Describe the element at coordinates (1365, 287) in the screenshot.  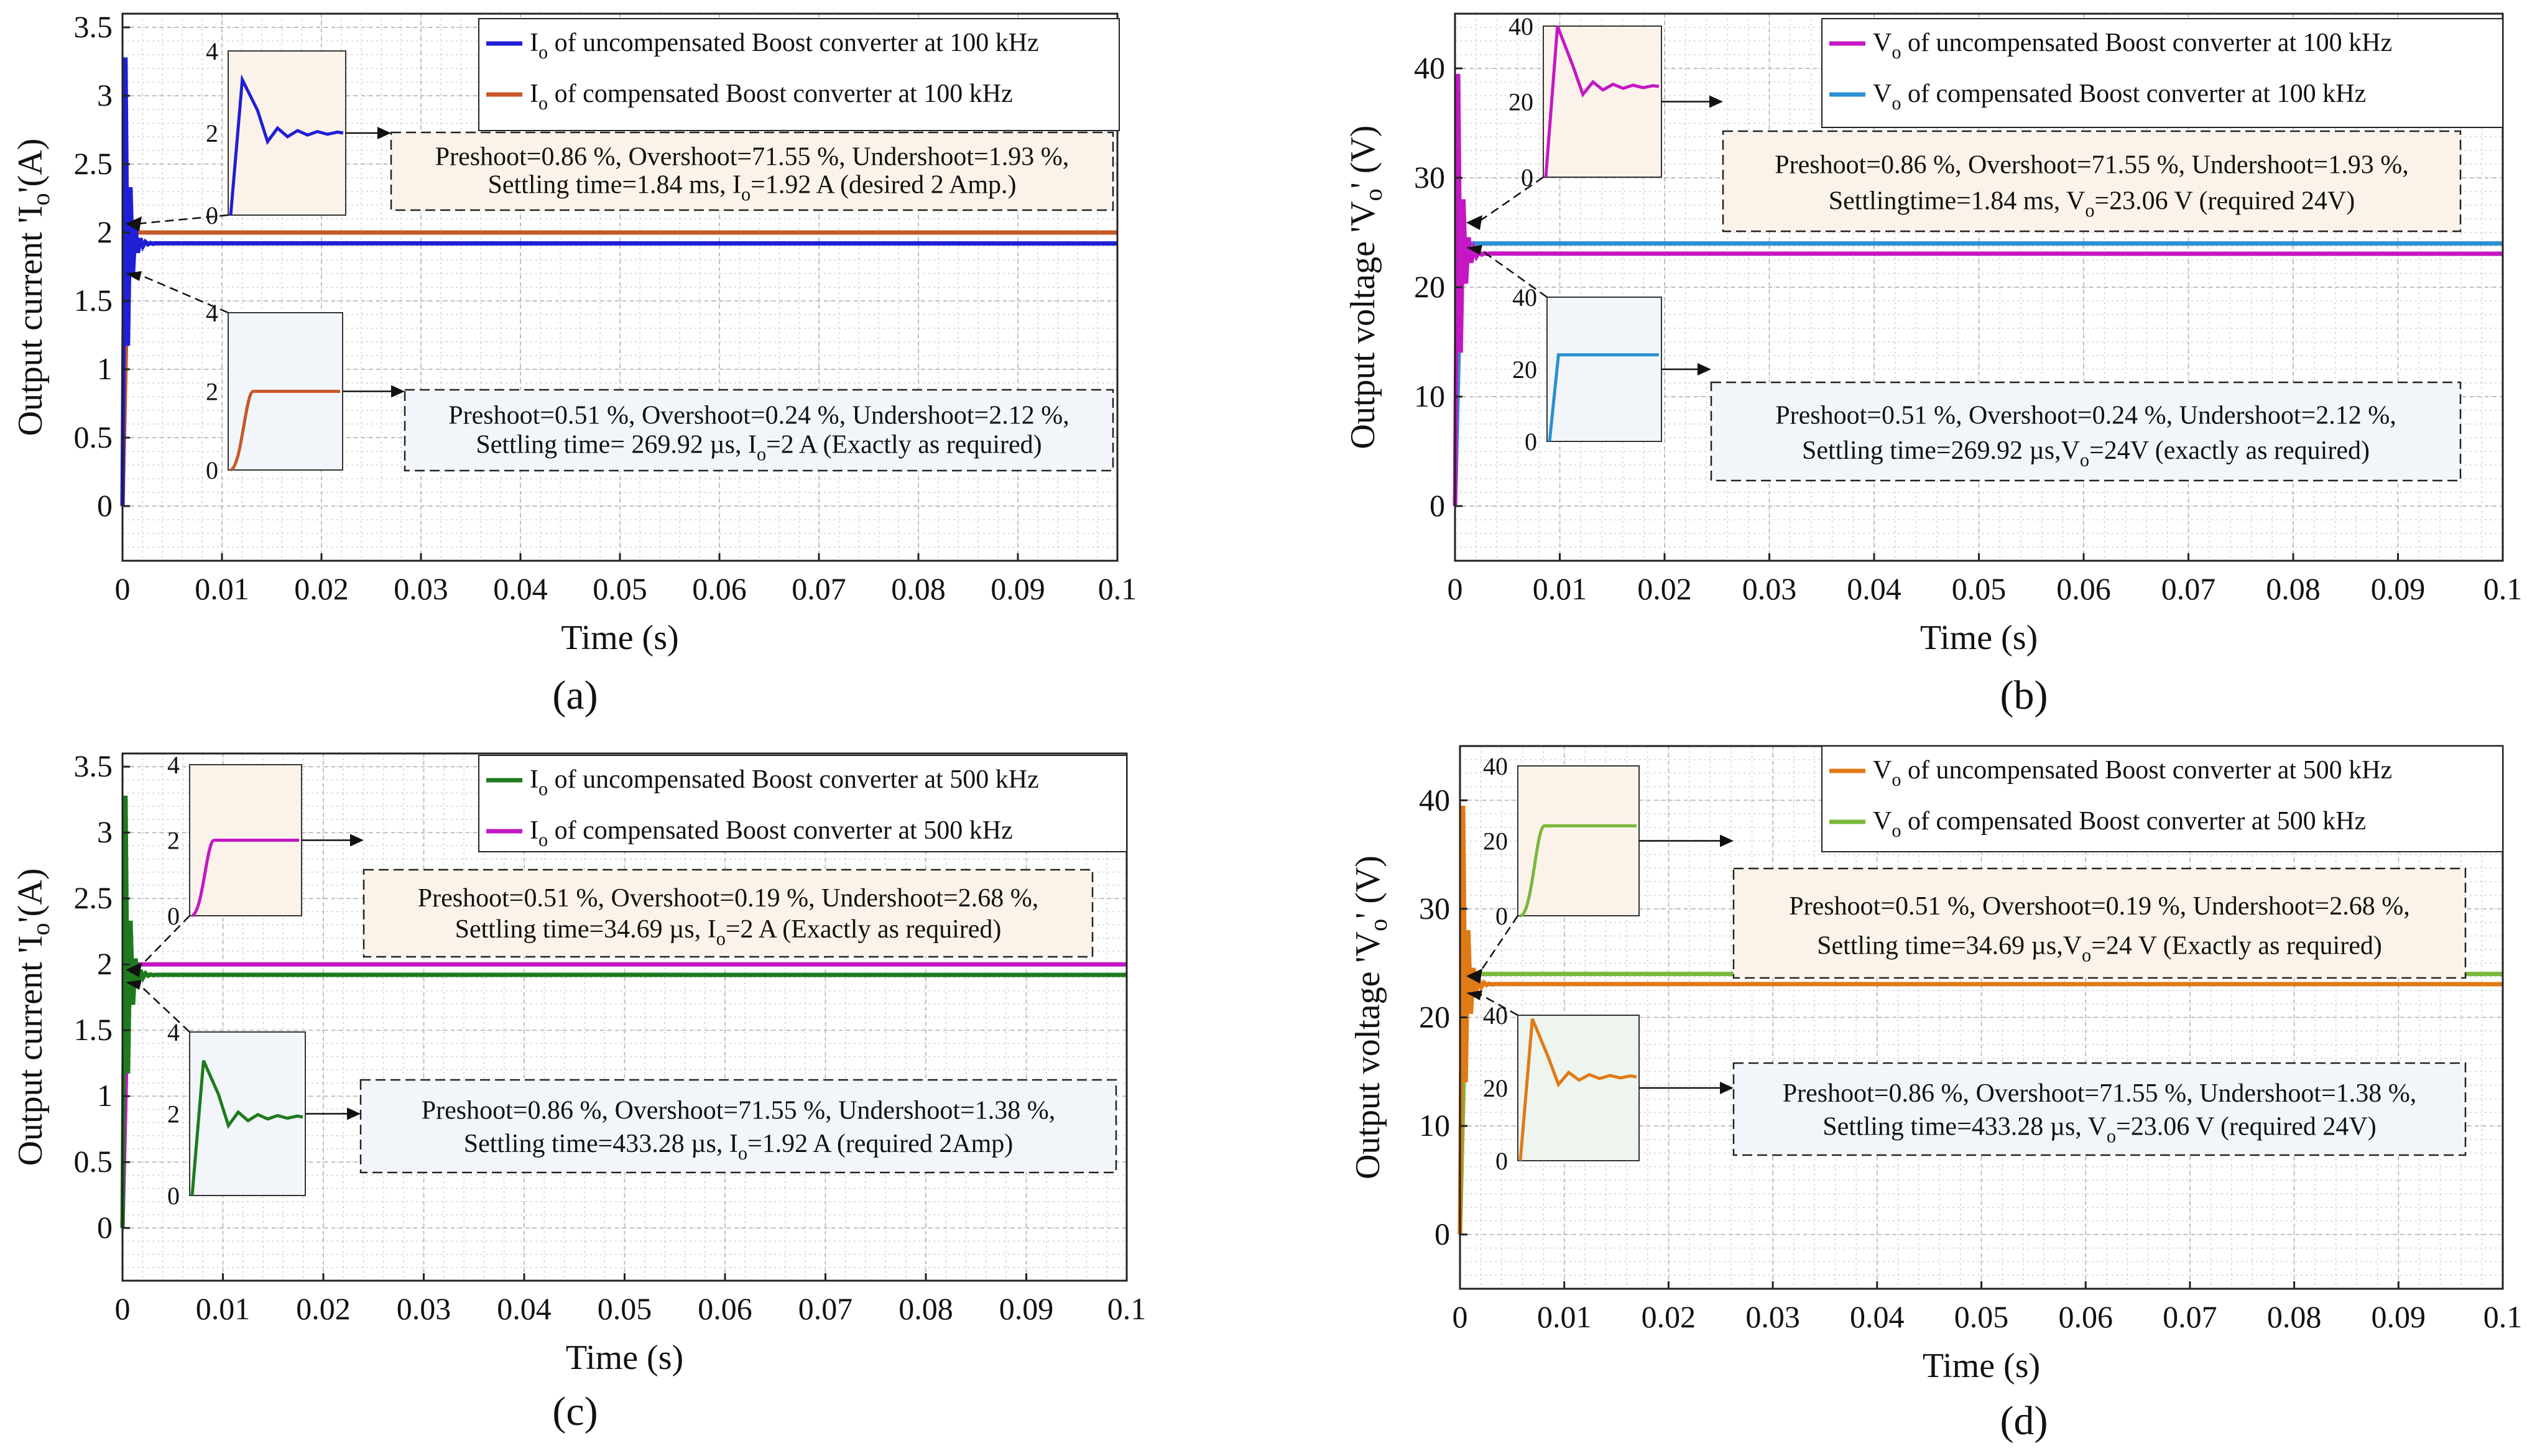
I see `y-axis-label-group: Output voltage 'Vo' (V)` at that location.